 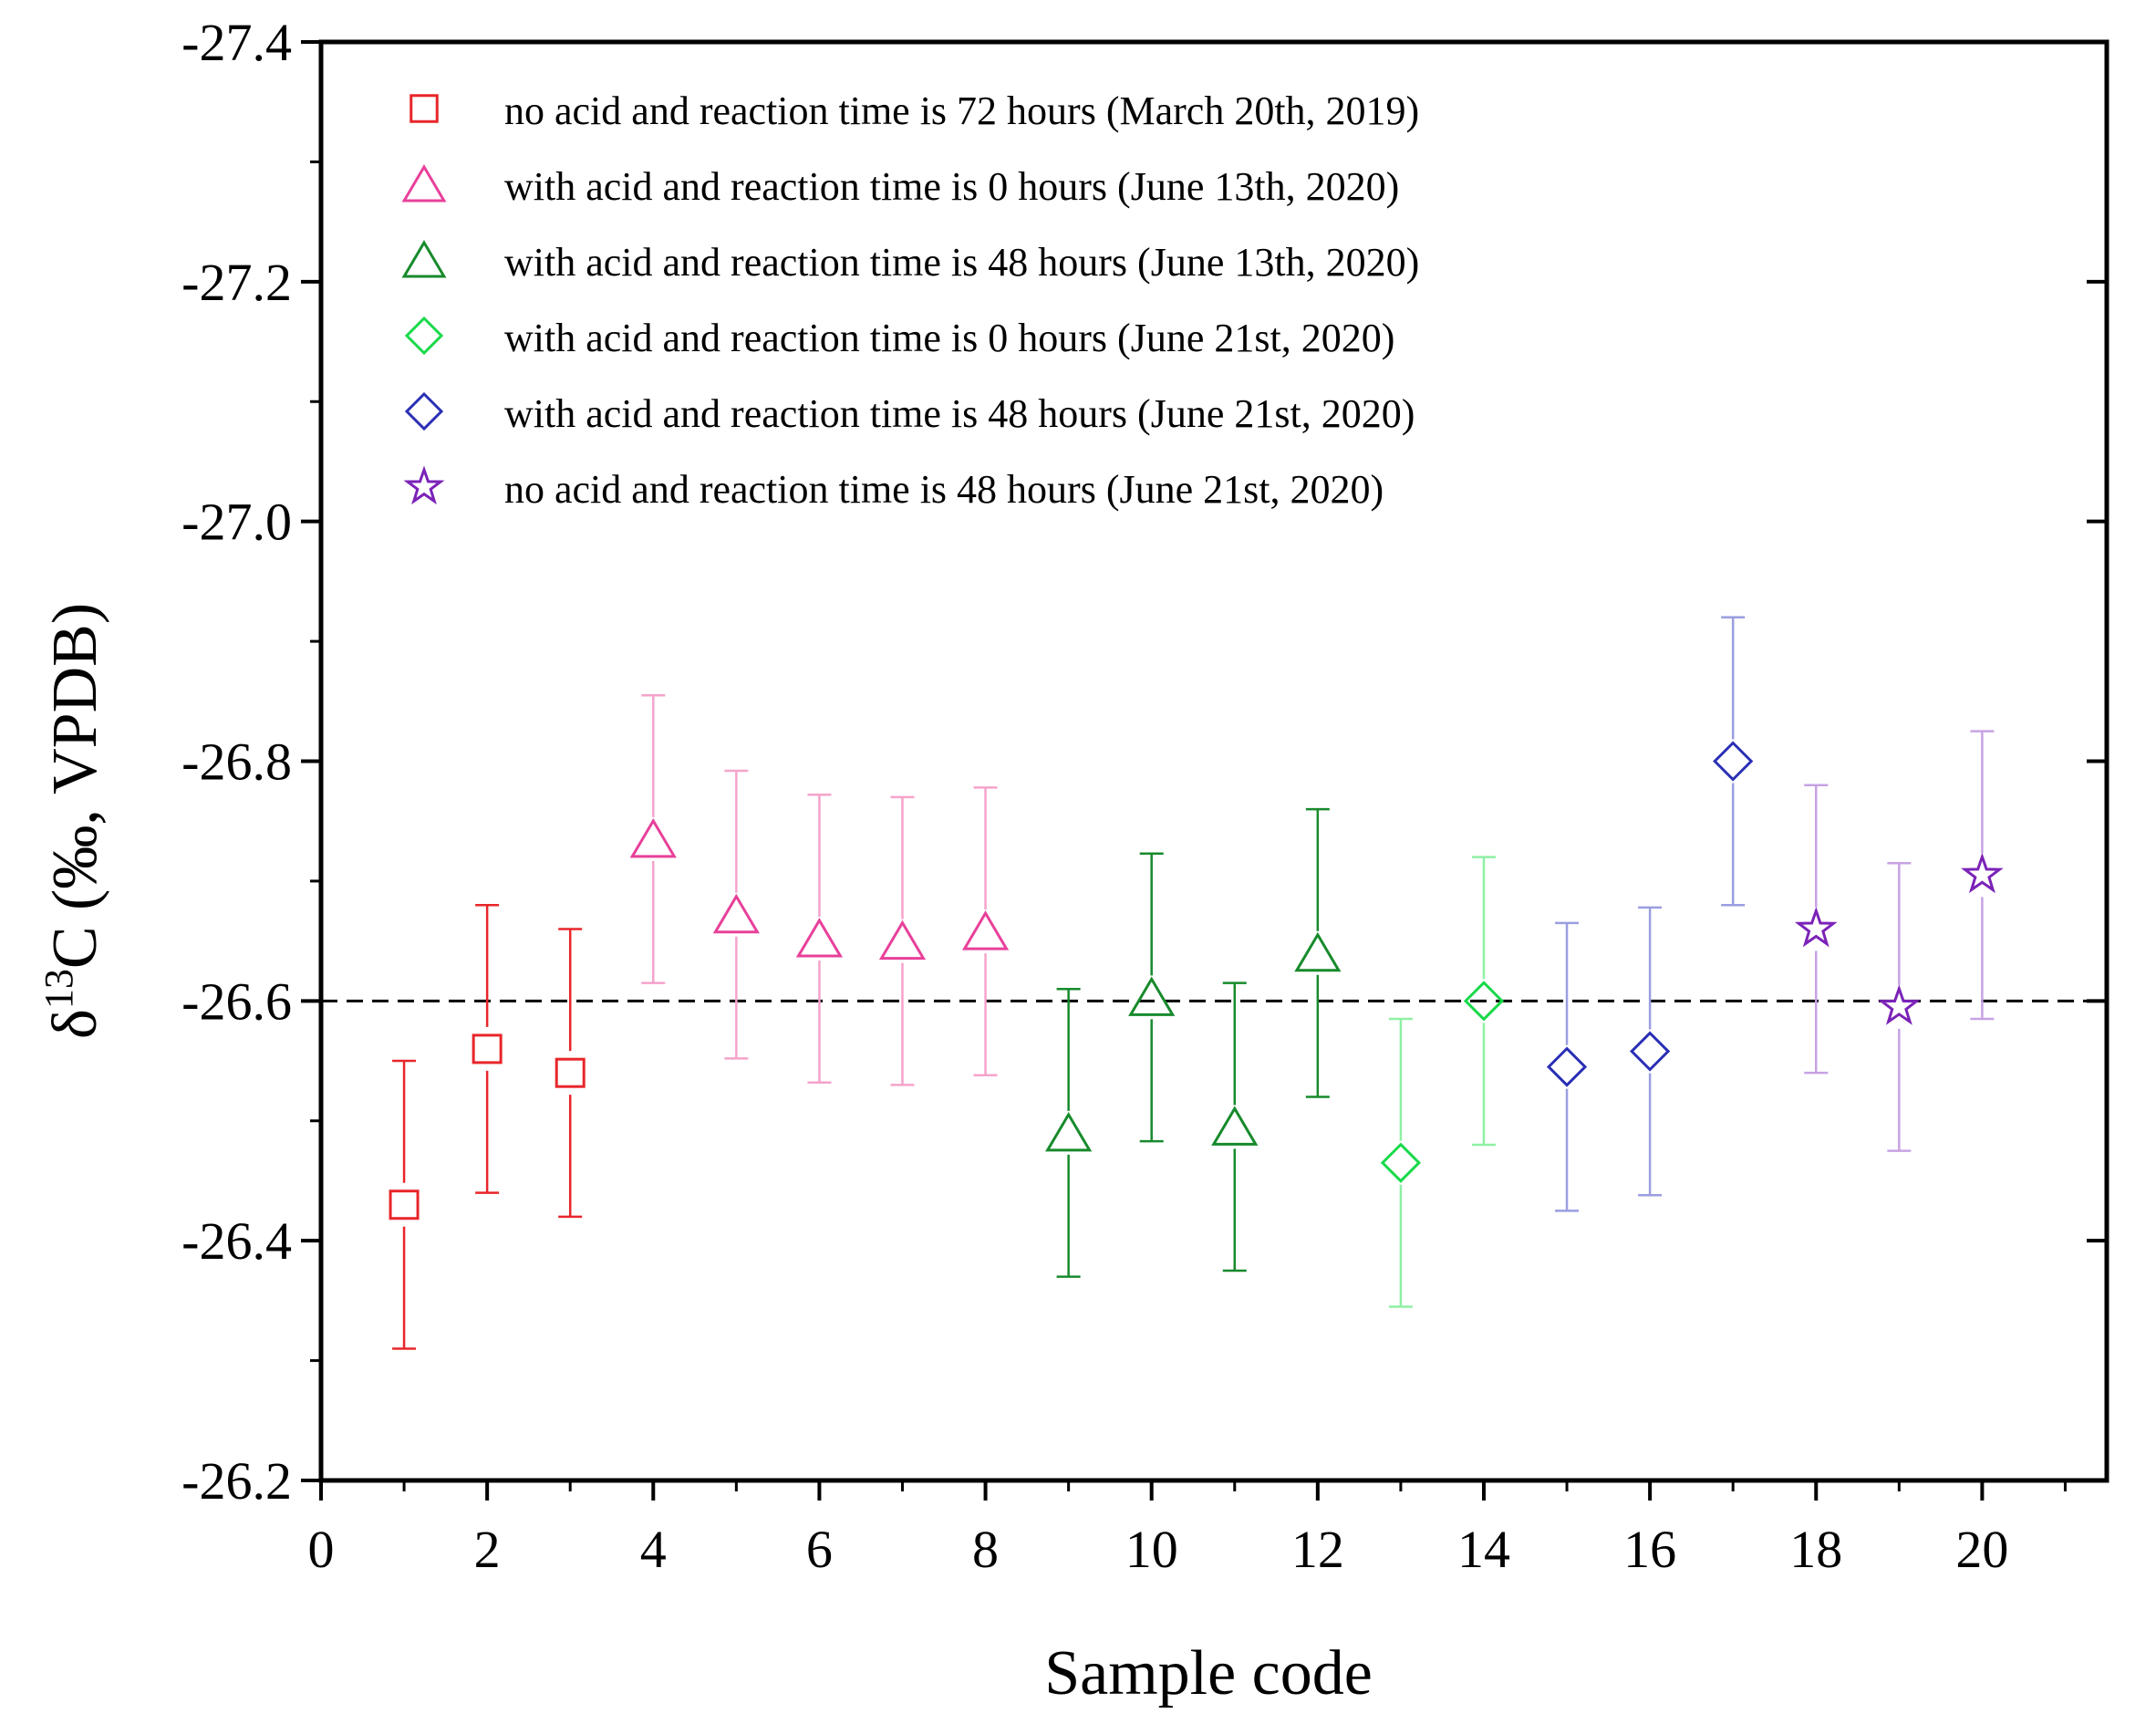 I want to click on y-tick-label: -26.8, so click(x=236, y=762).